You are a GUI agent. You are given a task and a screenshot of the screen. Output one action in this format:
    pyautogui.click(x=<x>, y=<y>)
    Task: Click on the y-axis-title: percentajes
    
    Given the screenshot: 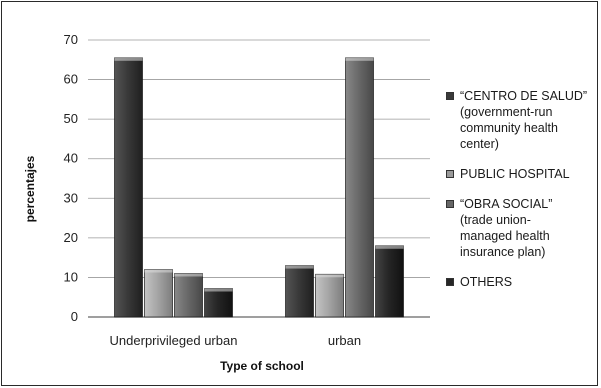 What is the action you would take?
    pyautogui.click(x=30, y=188)
    